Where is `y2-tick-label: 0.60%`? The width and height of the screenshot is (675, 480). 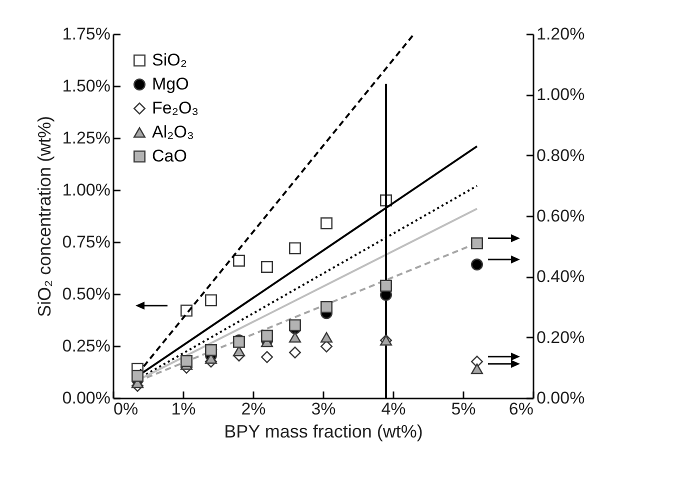
y2-tick-label: 0.60% is located at coordinates (560, 216).